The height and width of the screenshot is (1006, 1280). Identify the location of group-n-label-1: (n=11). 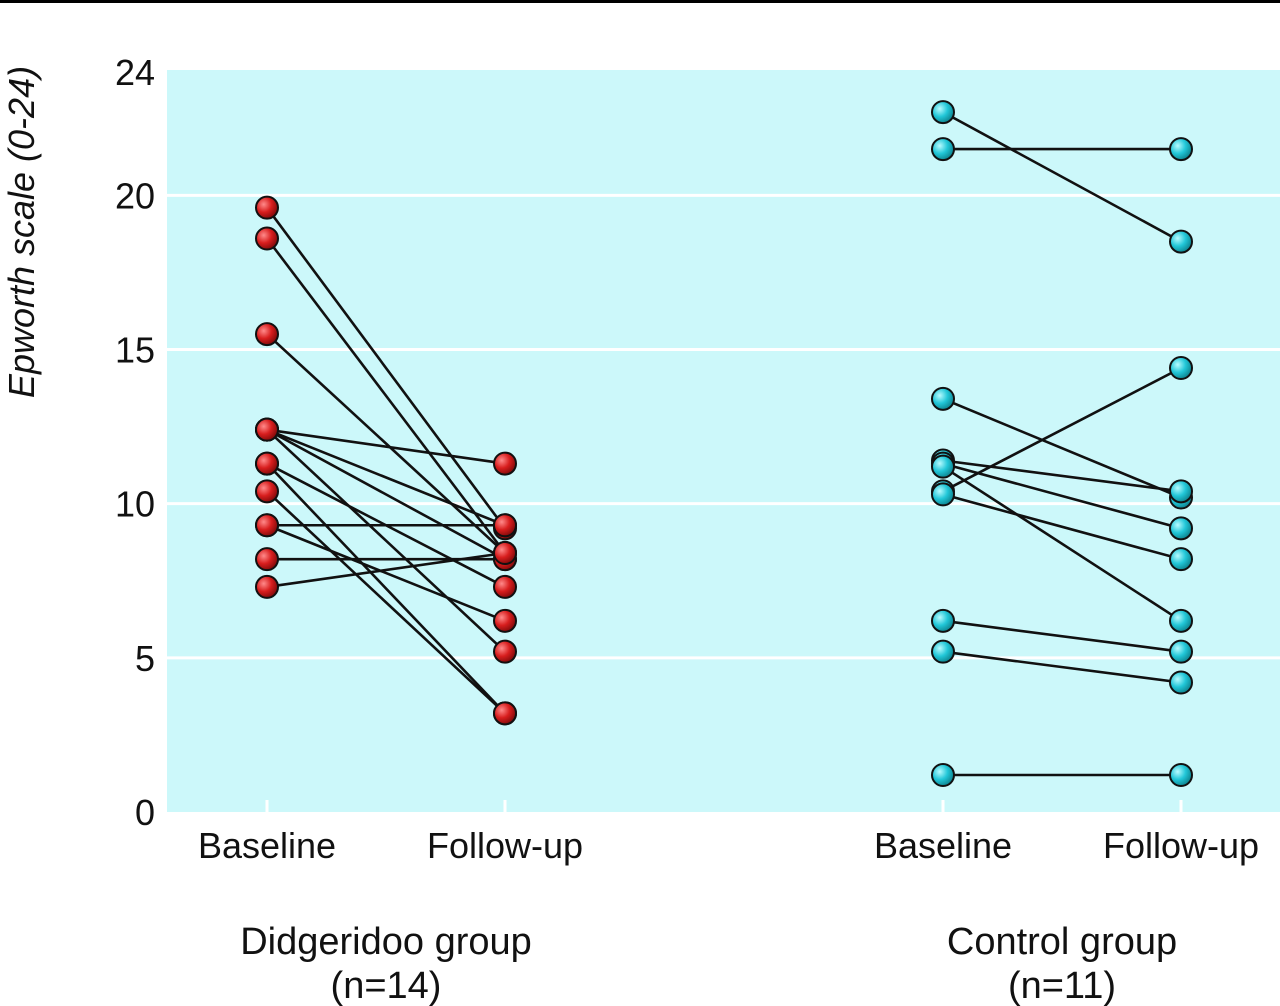
(1062, 985).